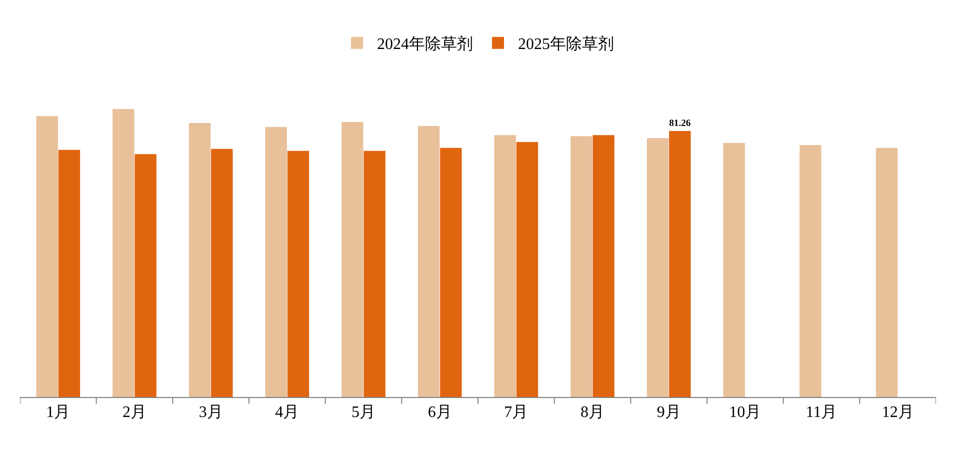  What do you see at coordinates (516, 413) in the screenshot?
I see `x-tick-label: 7月` at bounding box center [516, 413].